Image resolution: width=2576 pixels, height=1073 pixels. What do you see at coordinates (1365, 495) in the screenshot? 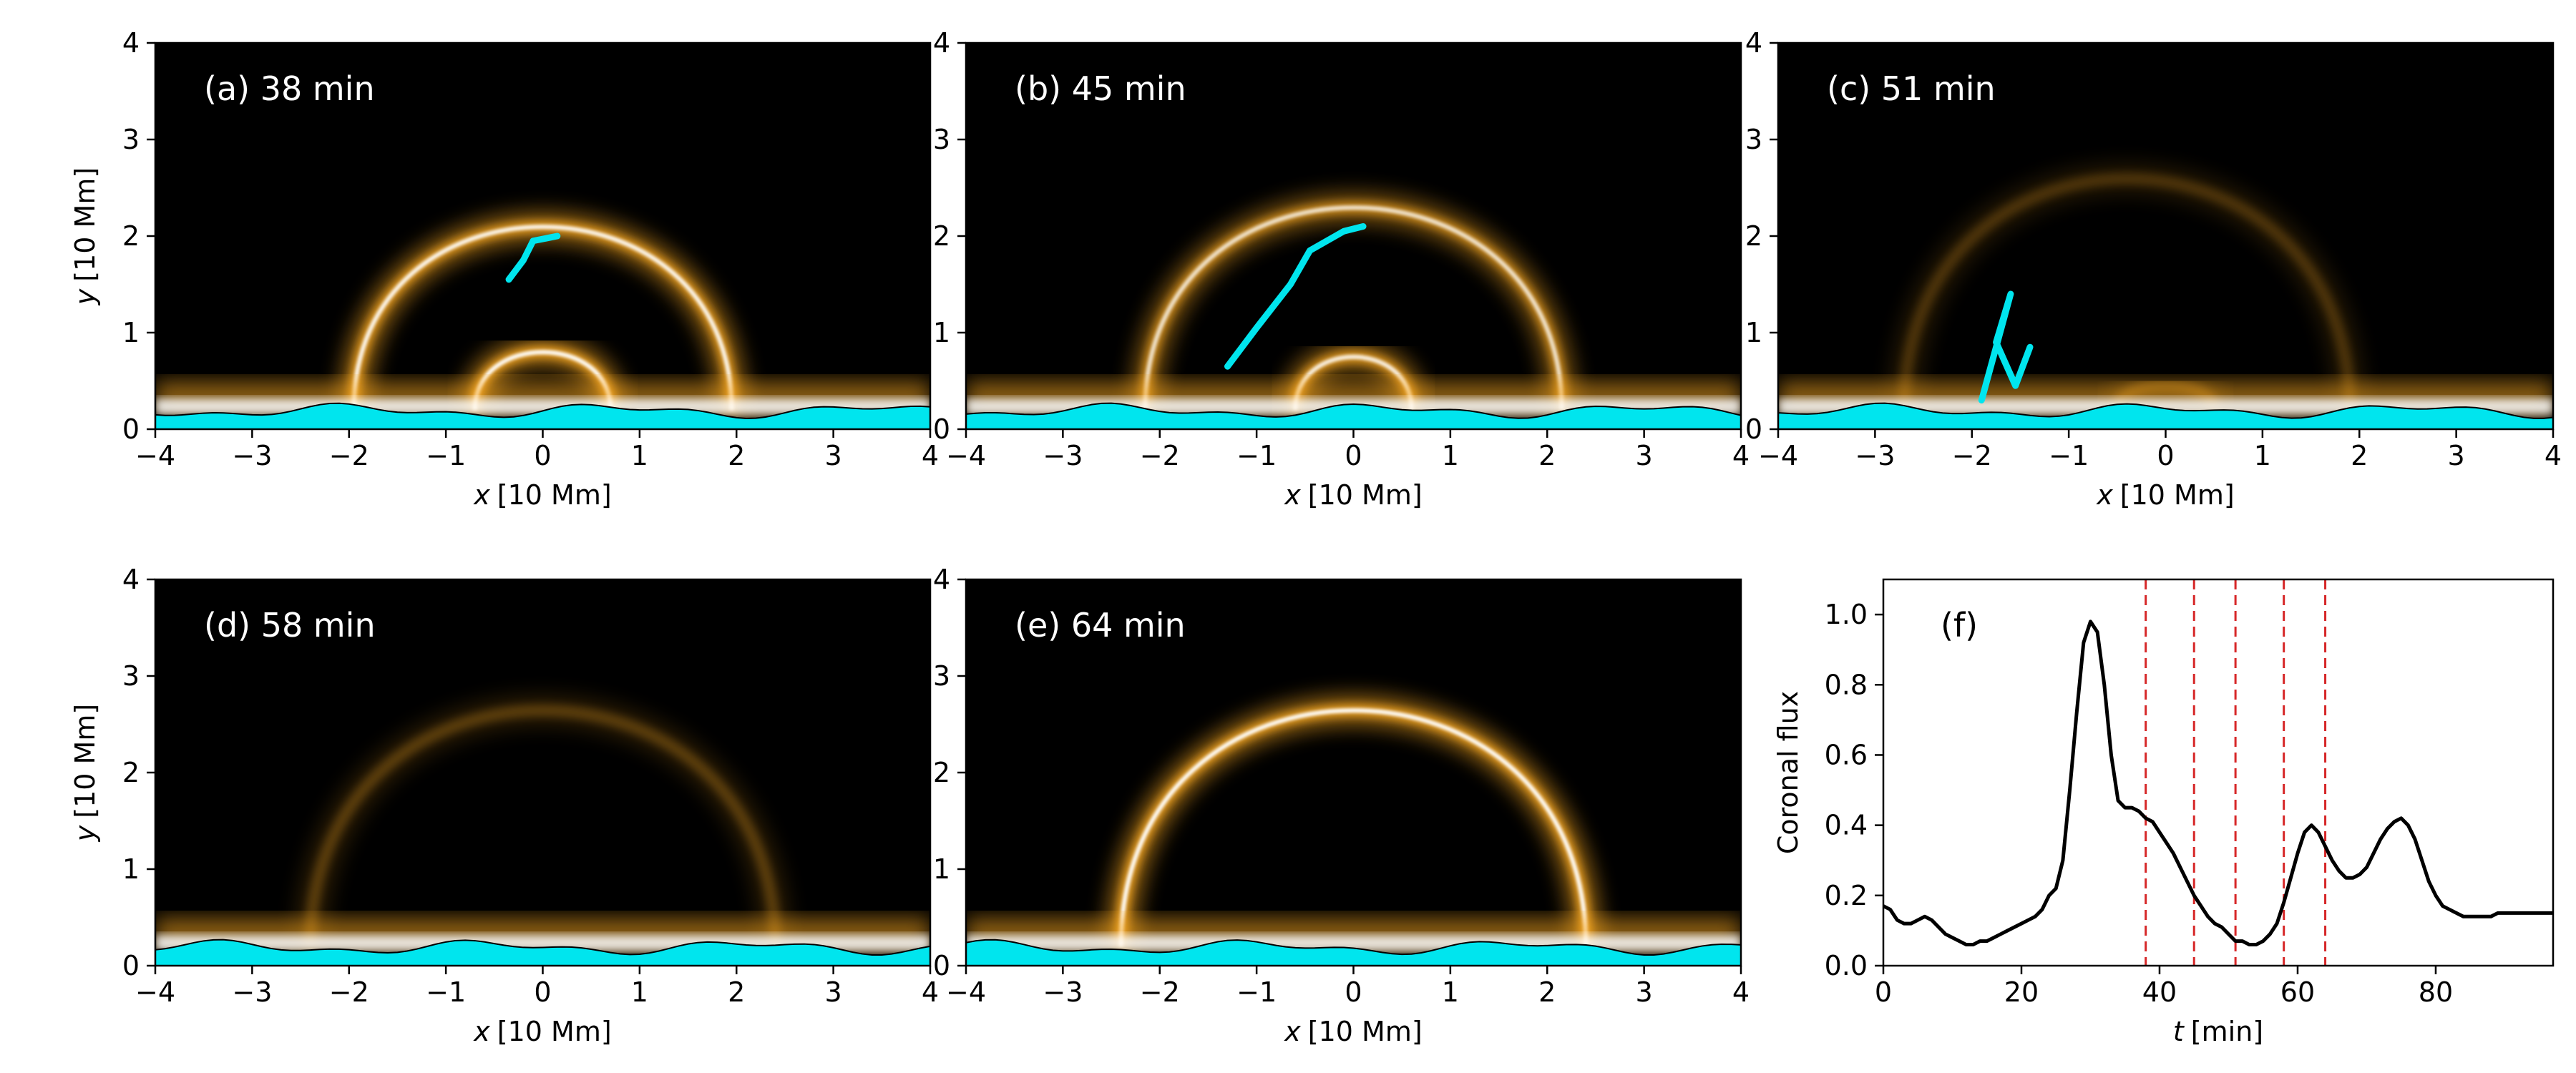
I see `xlabel-unit-b: [10 Mm]` at bounding box center [1365, 495].